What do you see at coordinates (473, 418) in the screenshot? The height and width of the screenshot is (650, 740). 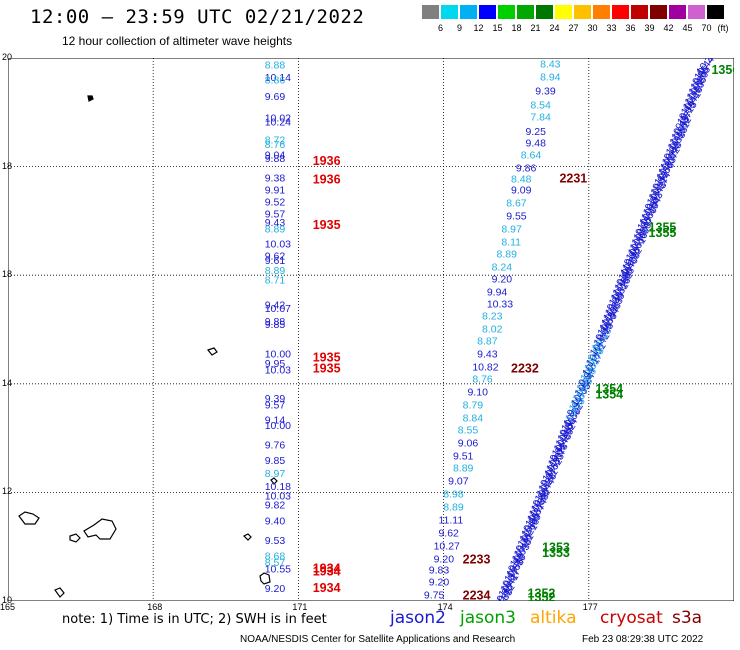 I see `swh-value: 8.84` at bounding box center [473, 418].